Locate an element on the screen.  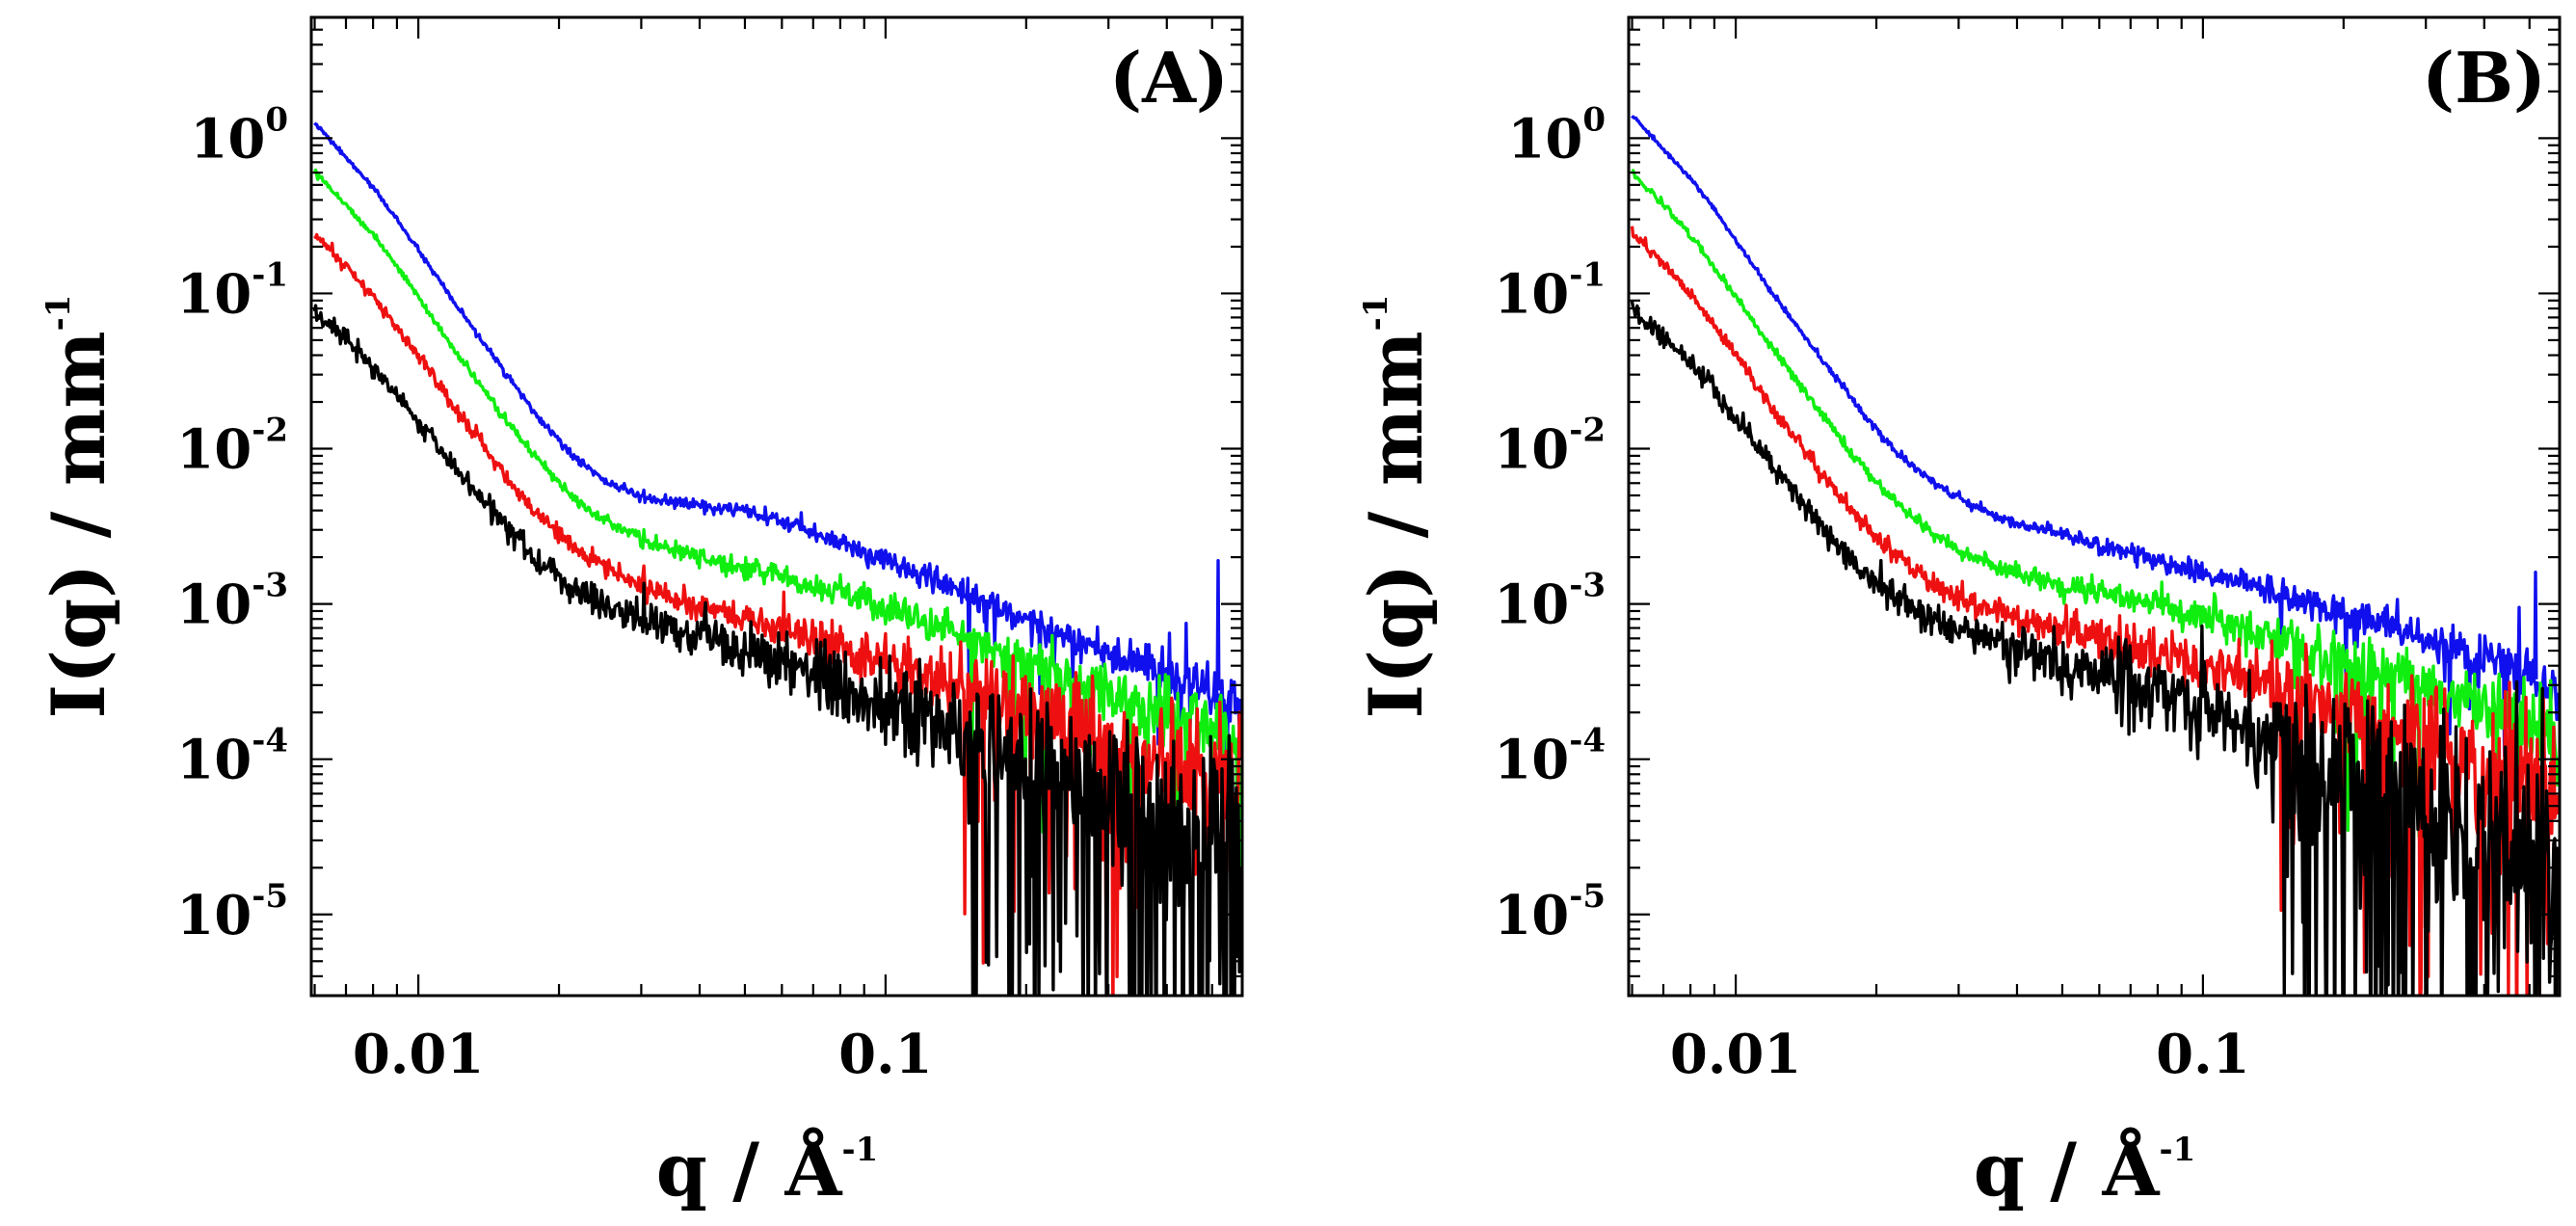
panel-label: (B) is located at coordinates (2484, 78).